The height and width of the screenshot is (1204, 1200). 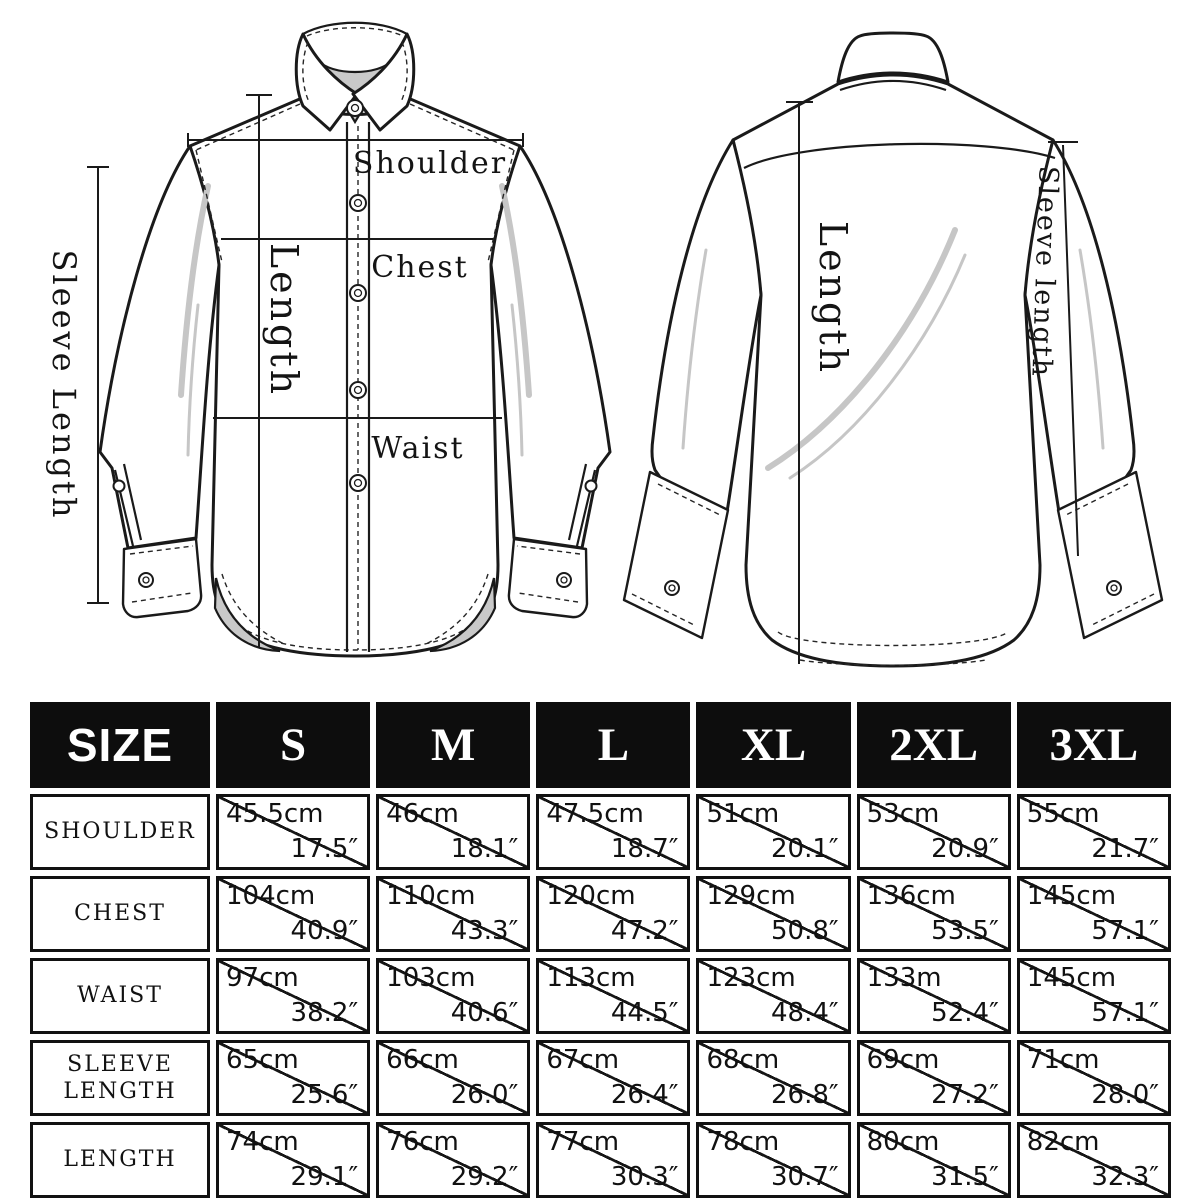 What do you see at coordinates (1063, 1060) in the screenshot?
I see `cm-value: 71cm` at bounding box center [1063, 1060].